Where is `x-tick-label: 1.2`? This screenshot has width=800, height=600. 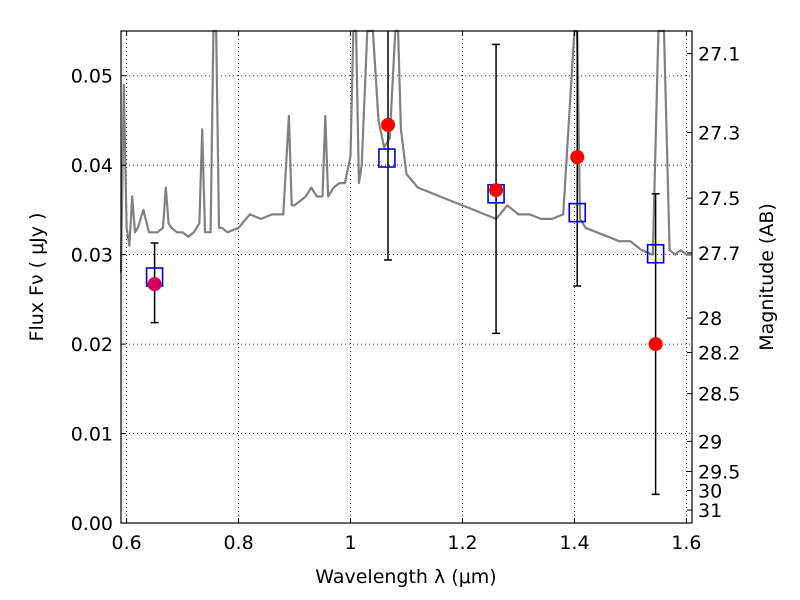
x-tick-label: 1.2 is located at coordinates (462, 543).